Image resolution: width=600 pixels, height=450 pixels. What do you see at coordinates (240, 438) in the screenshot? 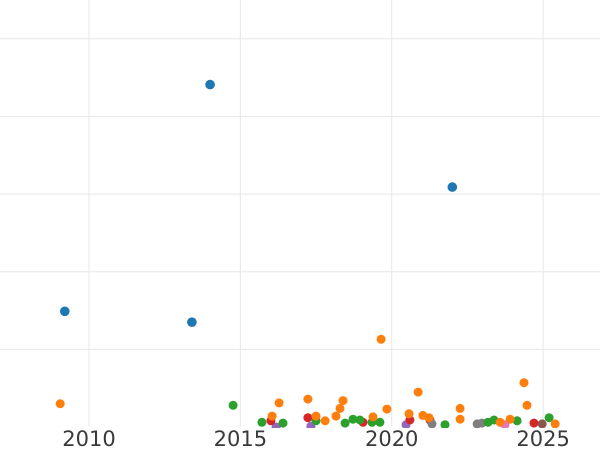
I see `x-tick-label: 2015` at bounding box center [240, 438].